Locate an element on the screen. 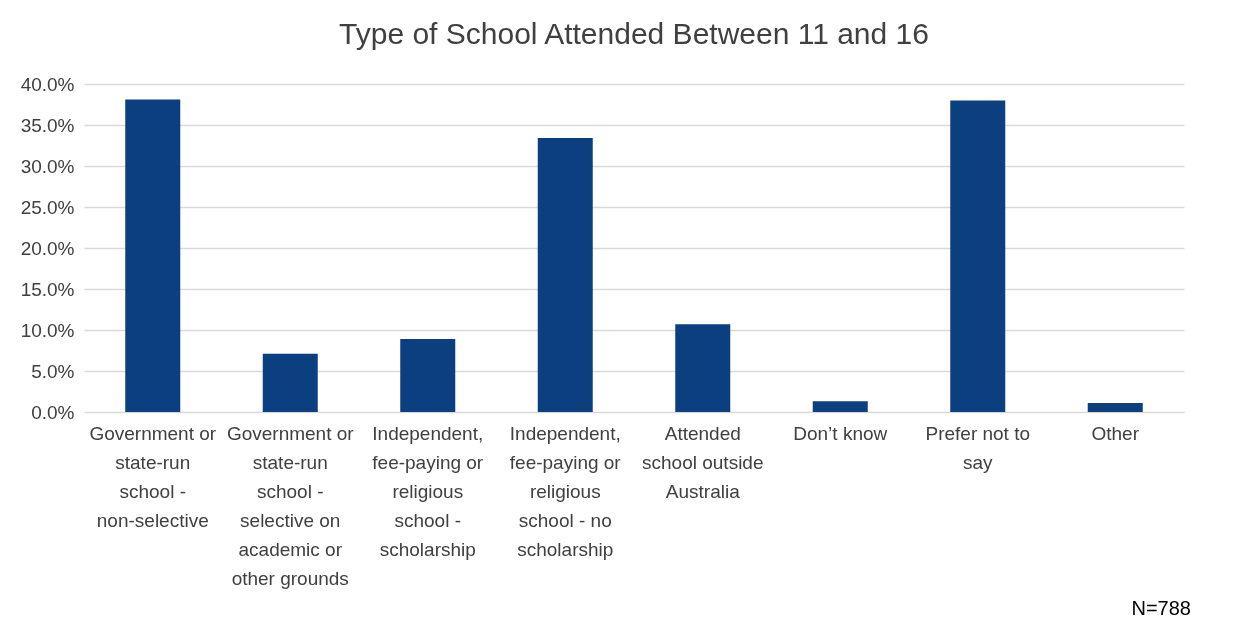 This screenshot has height=642, width=1243. x-tick-label: Other is located at coordinates (1115, 433).